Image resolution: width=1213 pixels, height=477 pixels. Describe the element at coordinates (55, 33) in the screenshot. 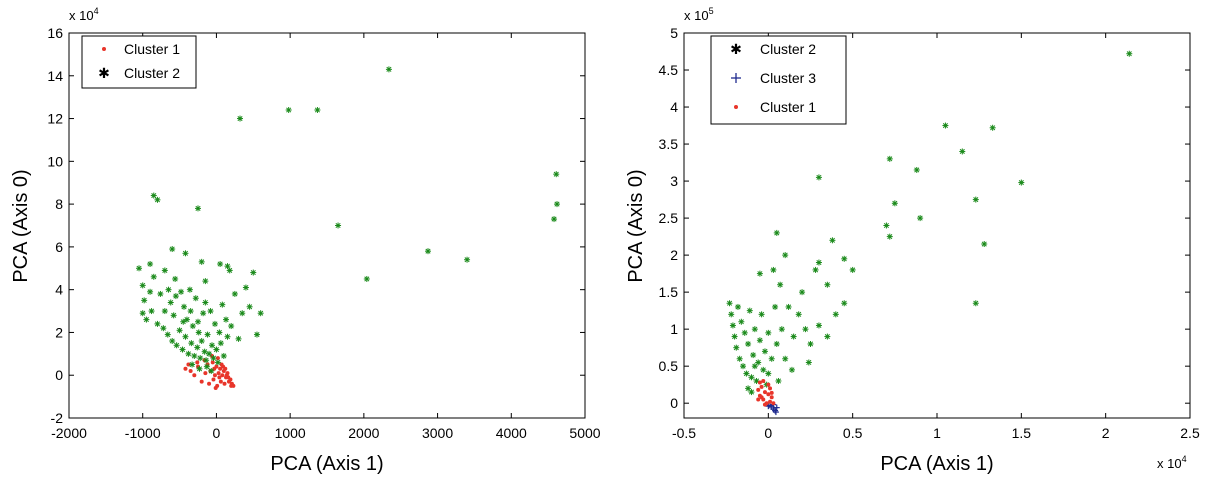

I see `y-tick-label: 16` at that location.